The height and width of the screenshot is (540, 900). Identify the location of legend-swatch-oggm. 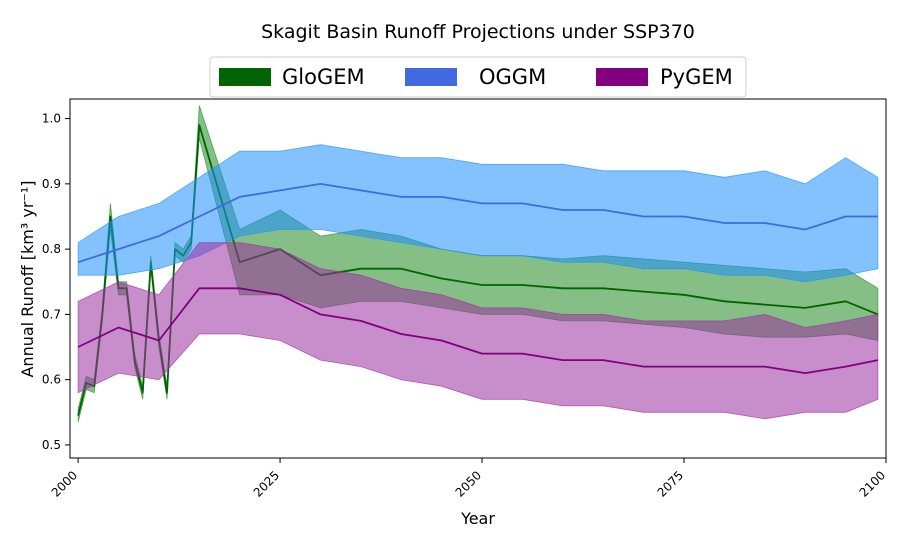
(431, 77).